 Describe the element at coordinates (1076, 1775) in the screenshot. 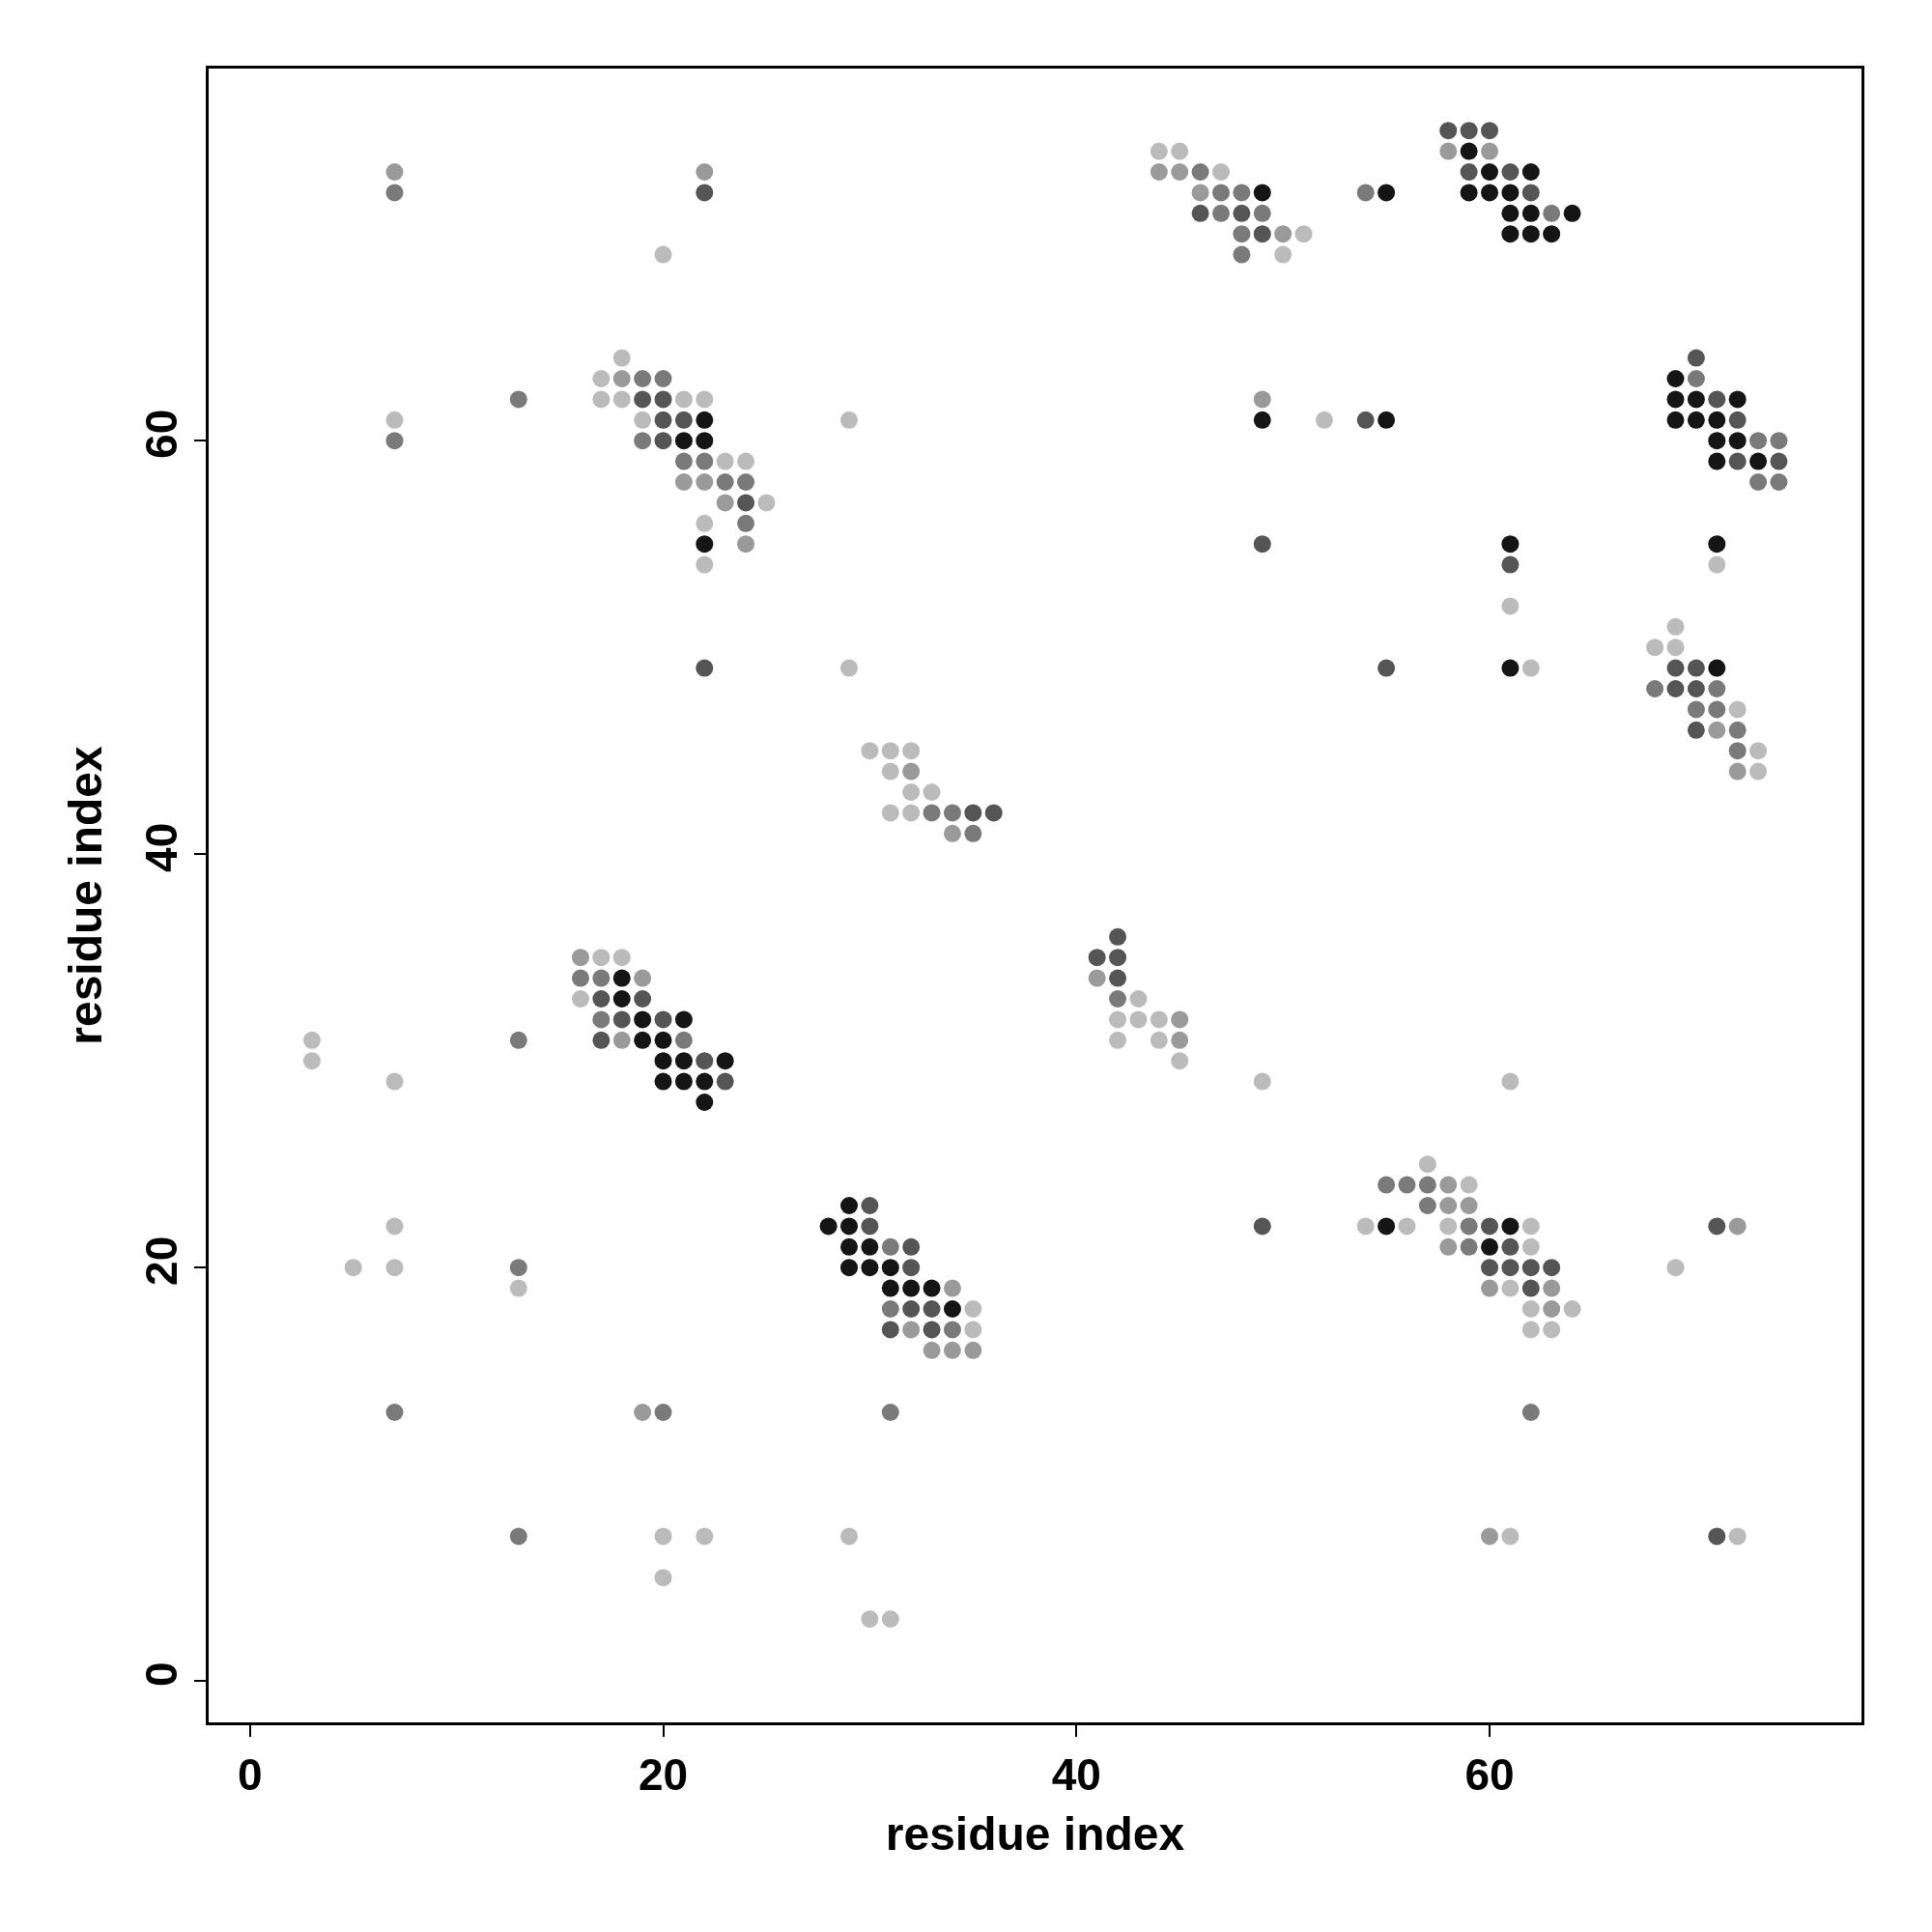

I see `x-tick-label: 40` at that location.